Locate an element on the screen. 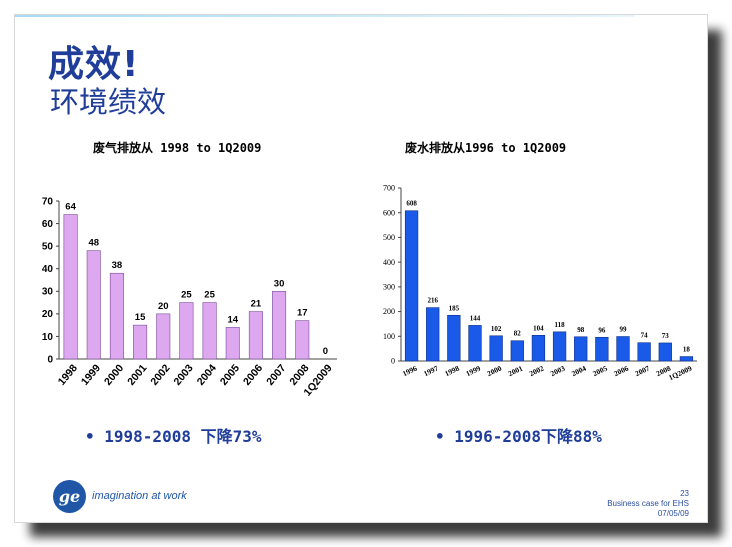 The width and height of the screenshot is (732, 547). data-label: 73 is located at coordinates (666, 336).